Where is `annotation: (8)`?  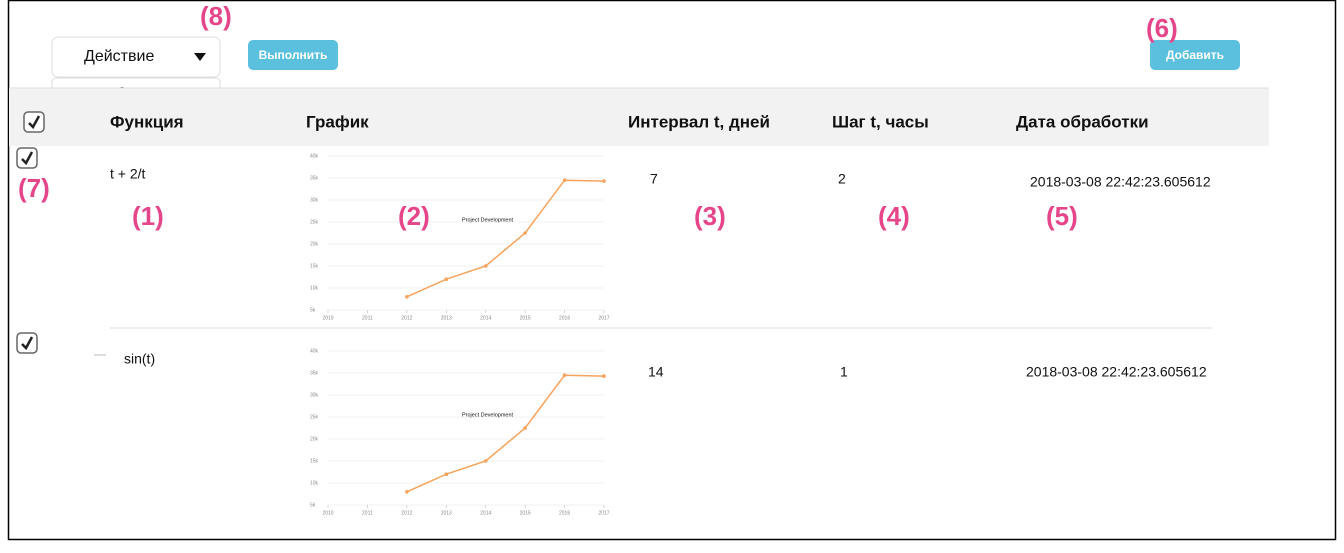 annotation: (8) is located at coordinates (216, 16).